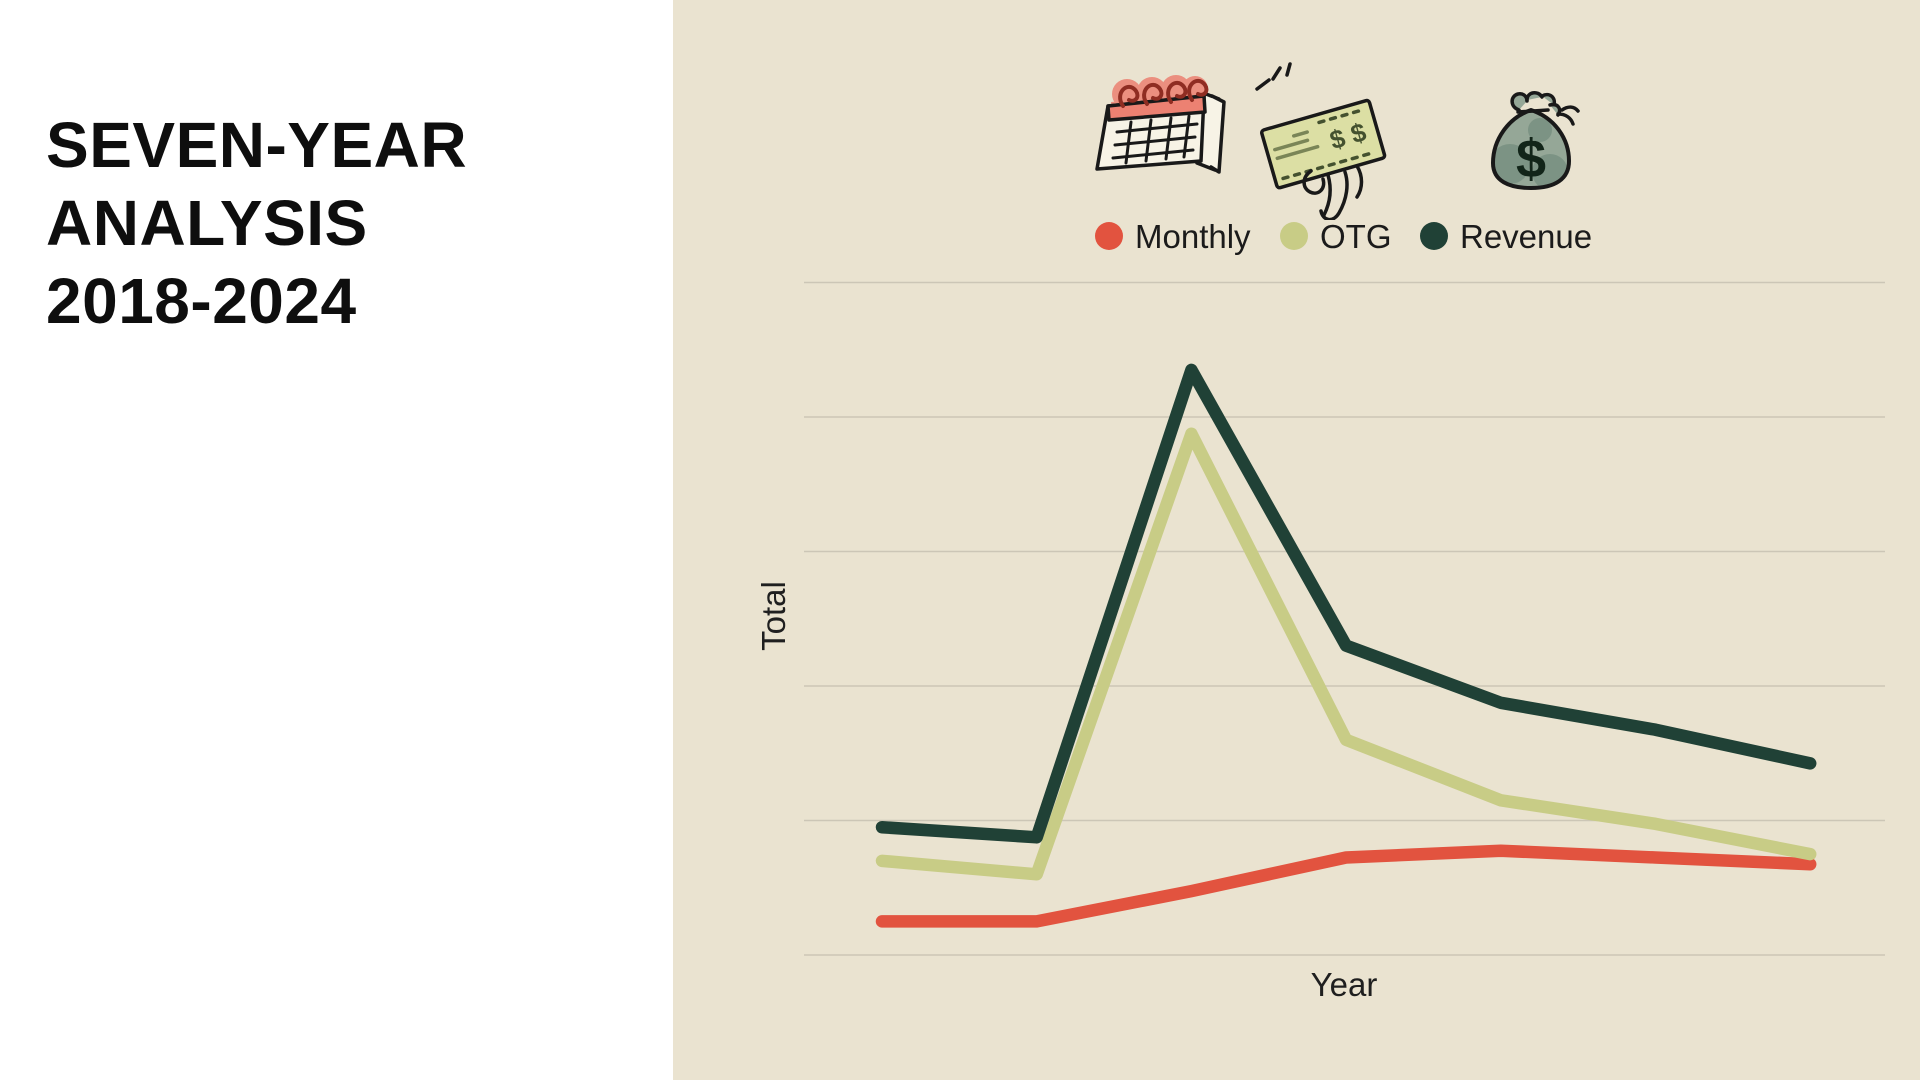  I want to click on legend-label-monthly: Monthly, so click(1193, 236).